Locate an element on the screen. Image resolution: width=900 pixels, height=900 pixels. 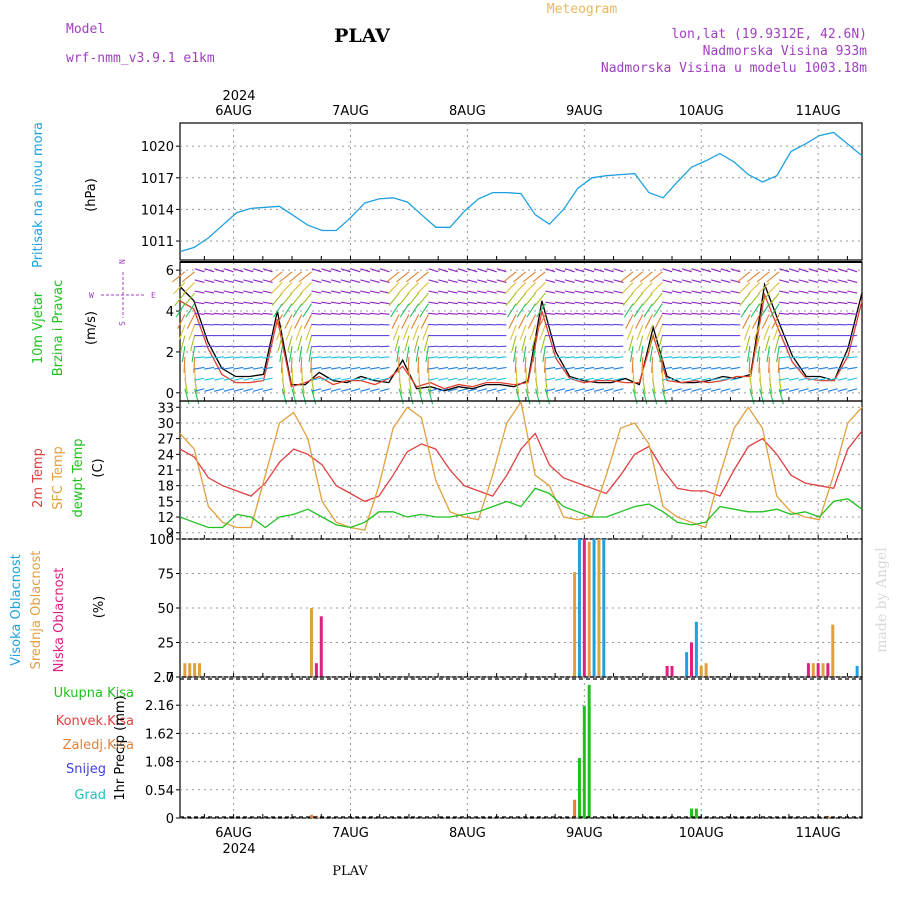
y-tick-label: 0.54 is located at coordinates (159, 791).